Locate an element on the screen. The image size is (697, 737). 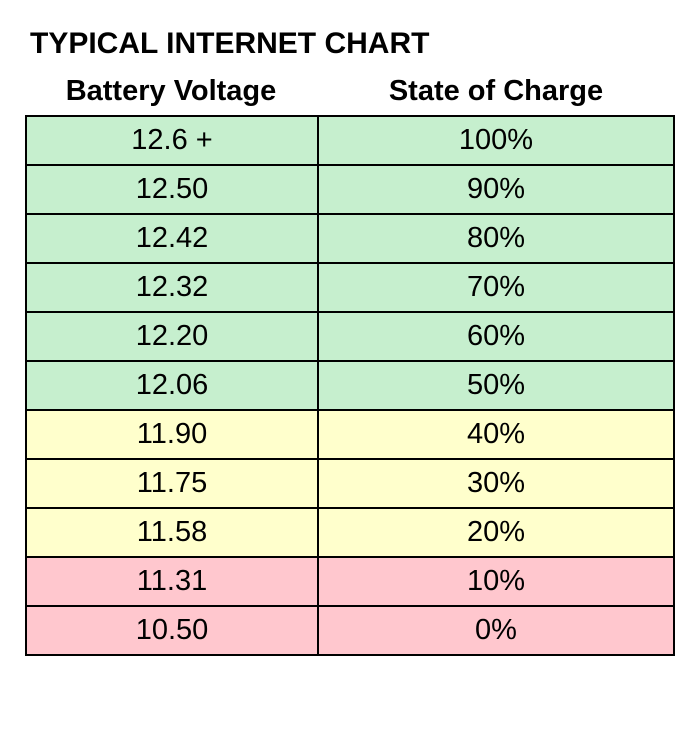
soc-cell: 20% is located at coordinates (496, 532).